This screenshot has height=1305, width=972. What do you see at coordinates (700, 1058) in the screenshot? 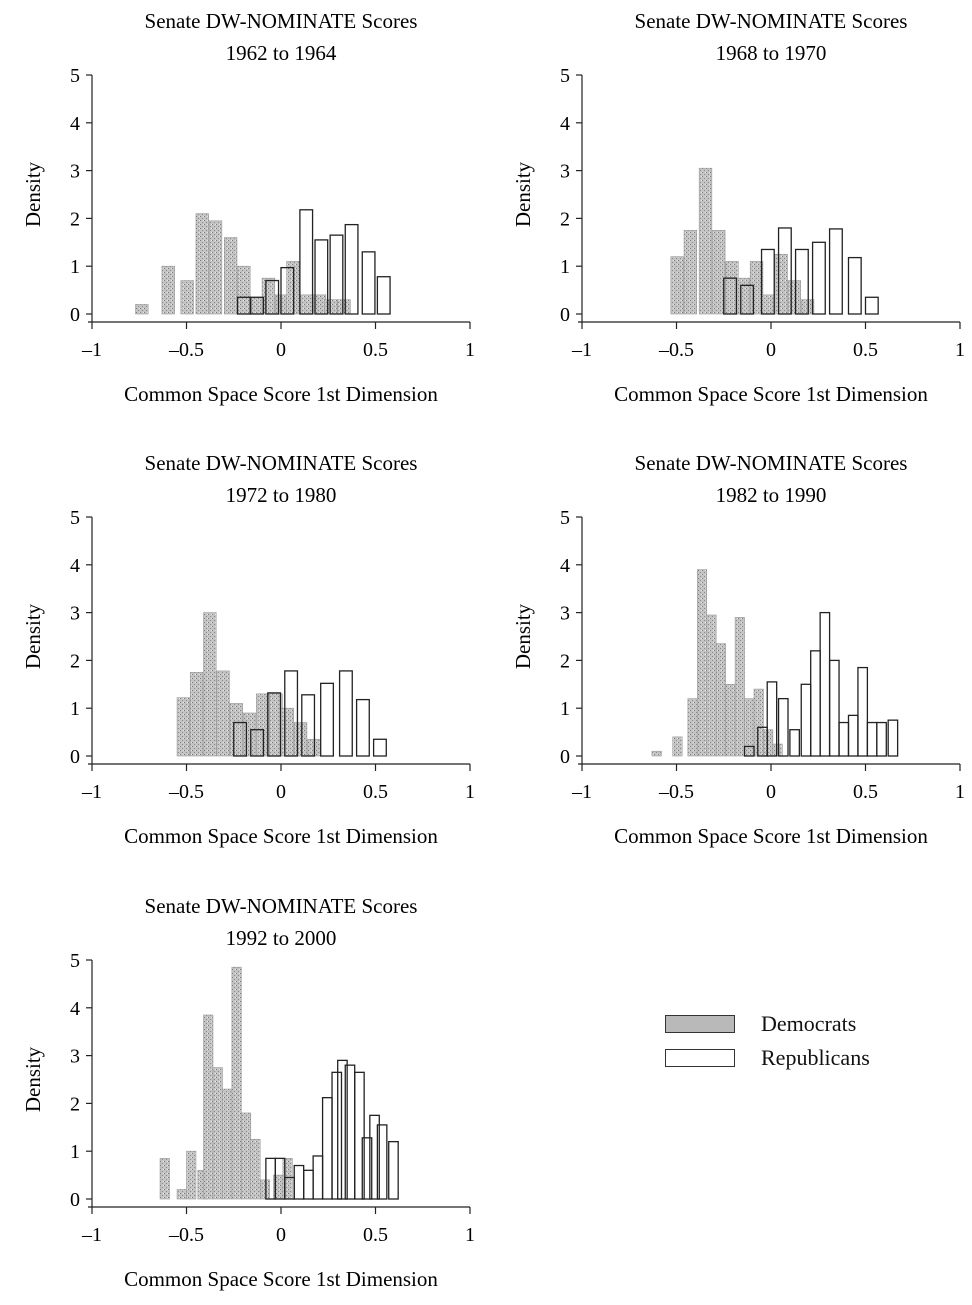
I see `republicans-swatch` at bounding box center [700, 1058].